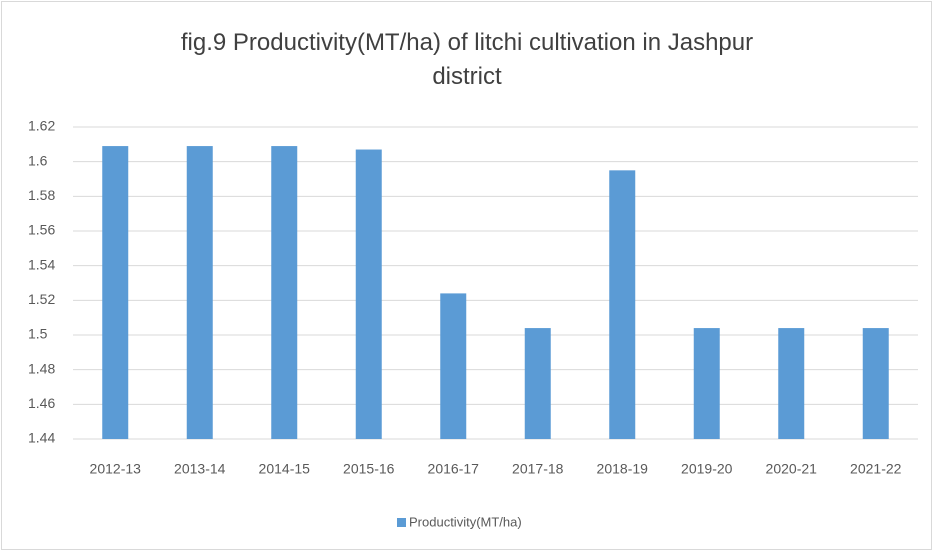  What do you see at coordinates (401, 522) in the screenshot?
I see `legend-swatch` at bounding box center [401, 522].